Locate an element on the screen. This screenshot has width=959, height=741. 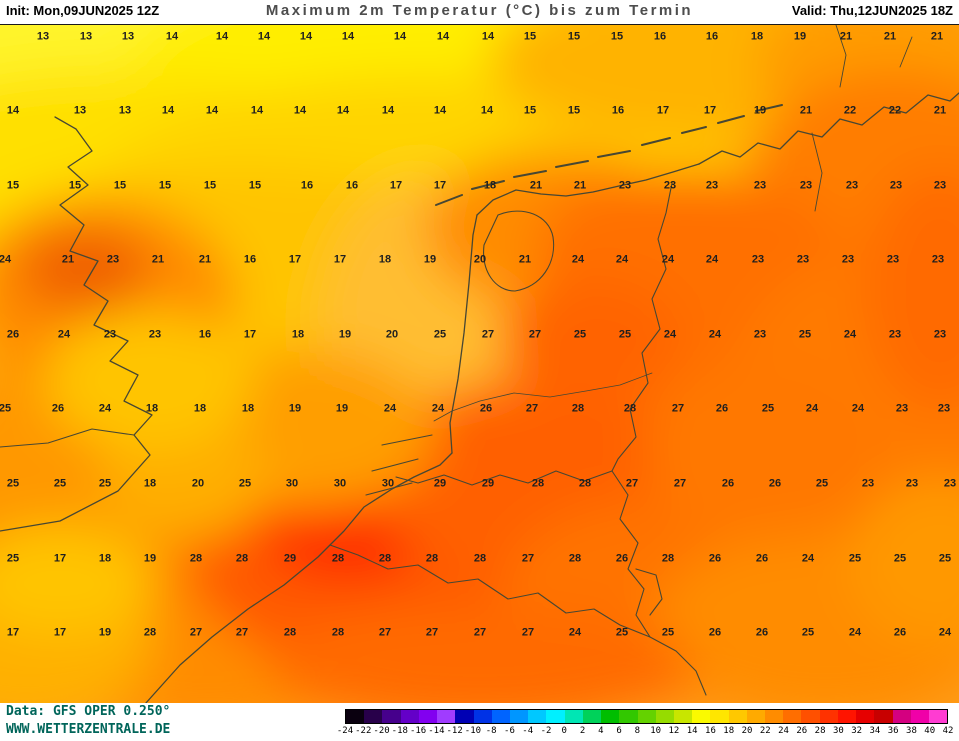
colorbar-tick-label: 4 is located at coordinates (601, 731).